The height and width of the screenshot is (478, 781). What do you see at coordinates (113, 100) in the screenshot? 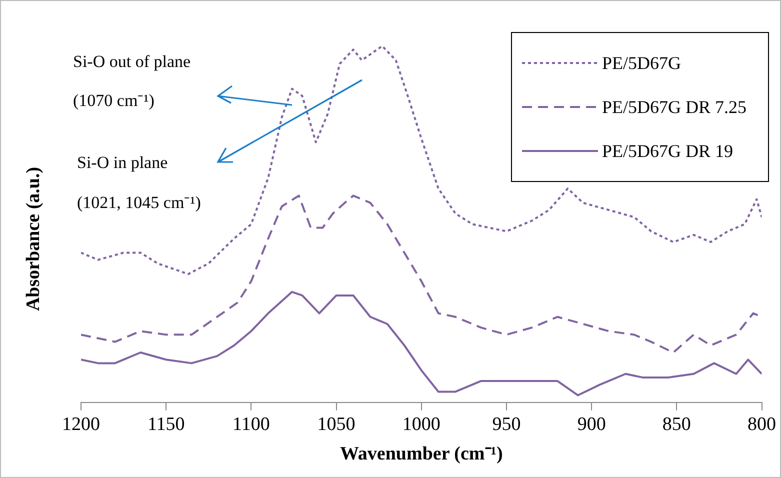
I see `annotation: (1070 cm⁻¹)` at bounding box center [113, 100].